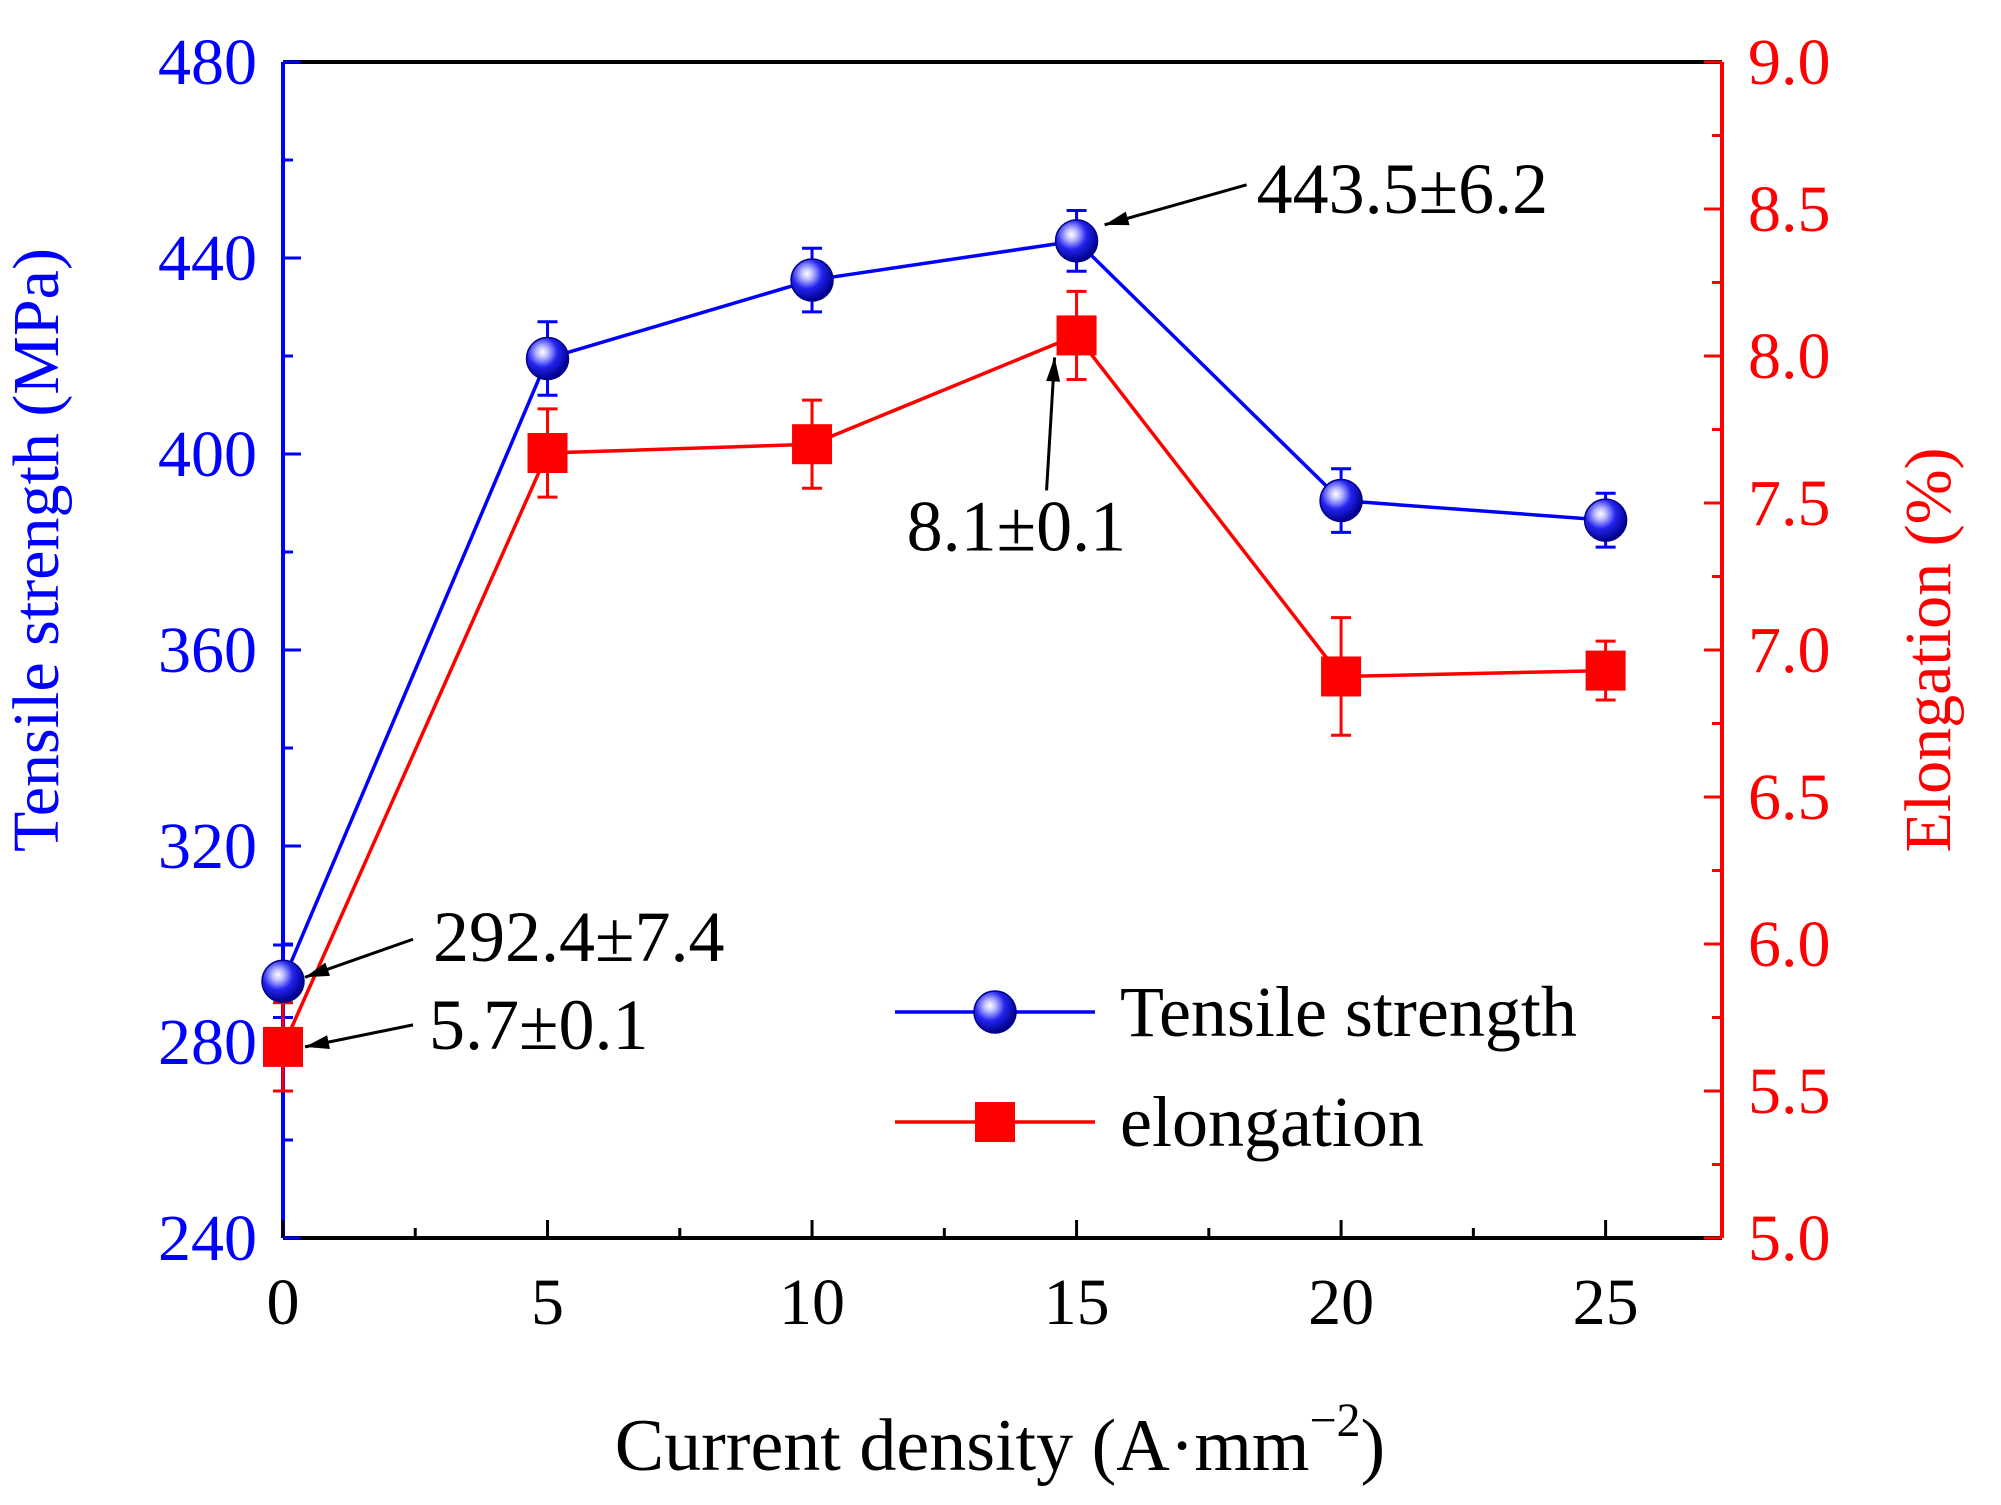 The image size is (2001, 1505). Describe the element at coordinates (1348, 1012) in the screenshot. I see `legend-label-tensile-strength: Tensile strength` at that location.